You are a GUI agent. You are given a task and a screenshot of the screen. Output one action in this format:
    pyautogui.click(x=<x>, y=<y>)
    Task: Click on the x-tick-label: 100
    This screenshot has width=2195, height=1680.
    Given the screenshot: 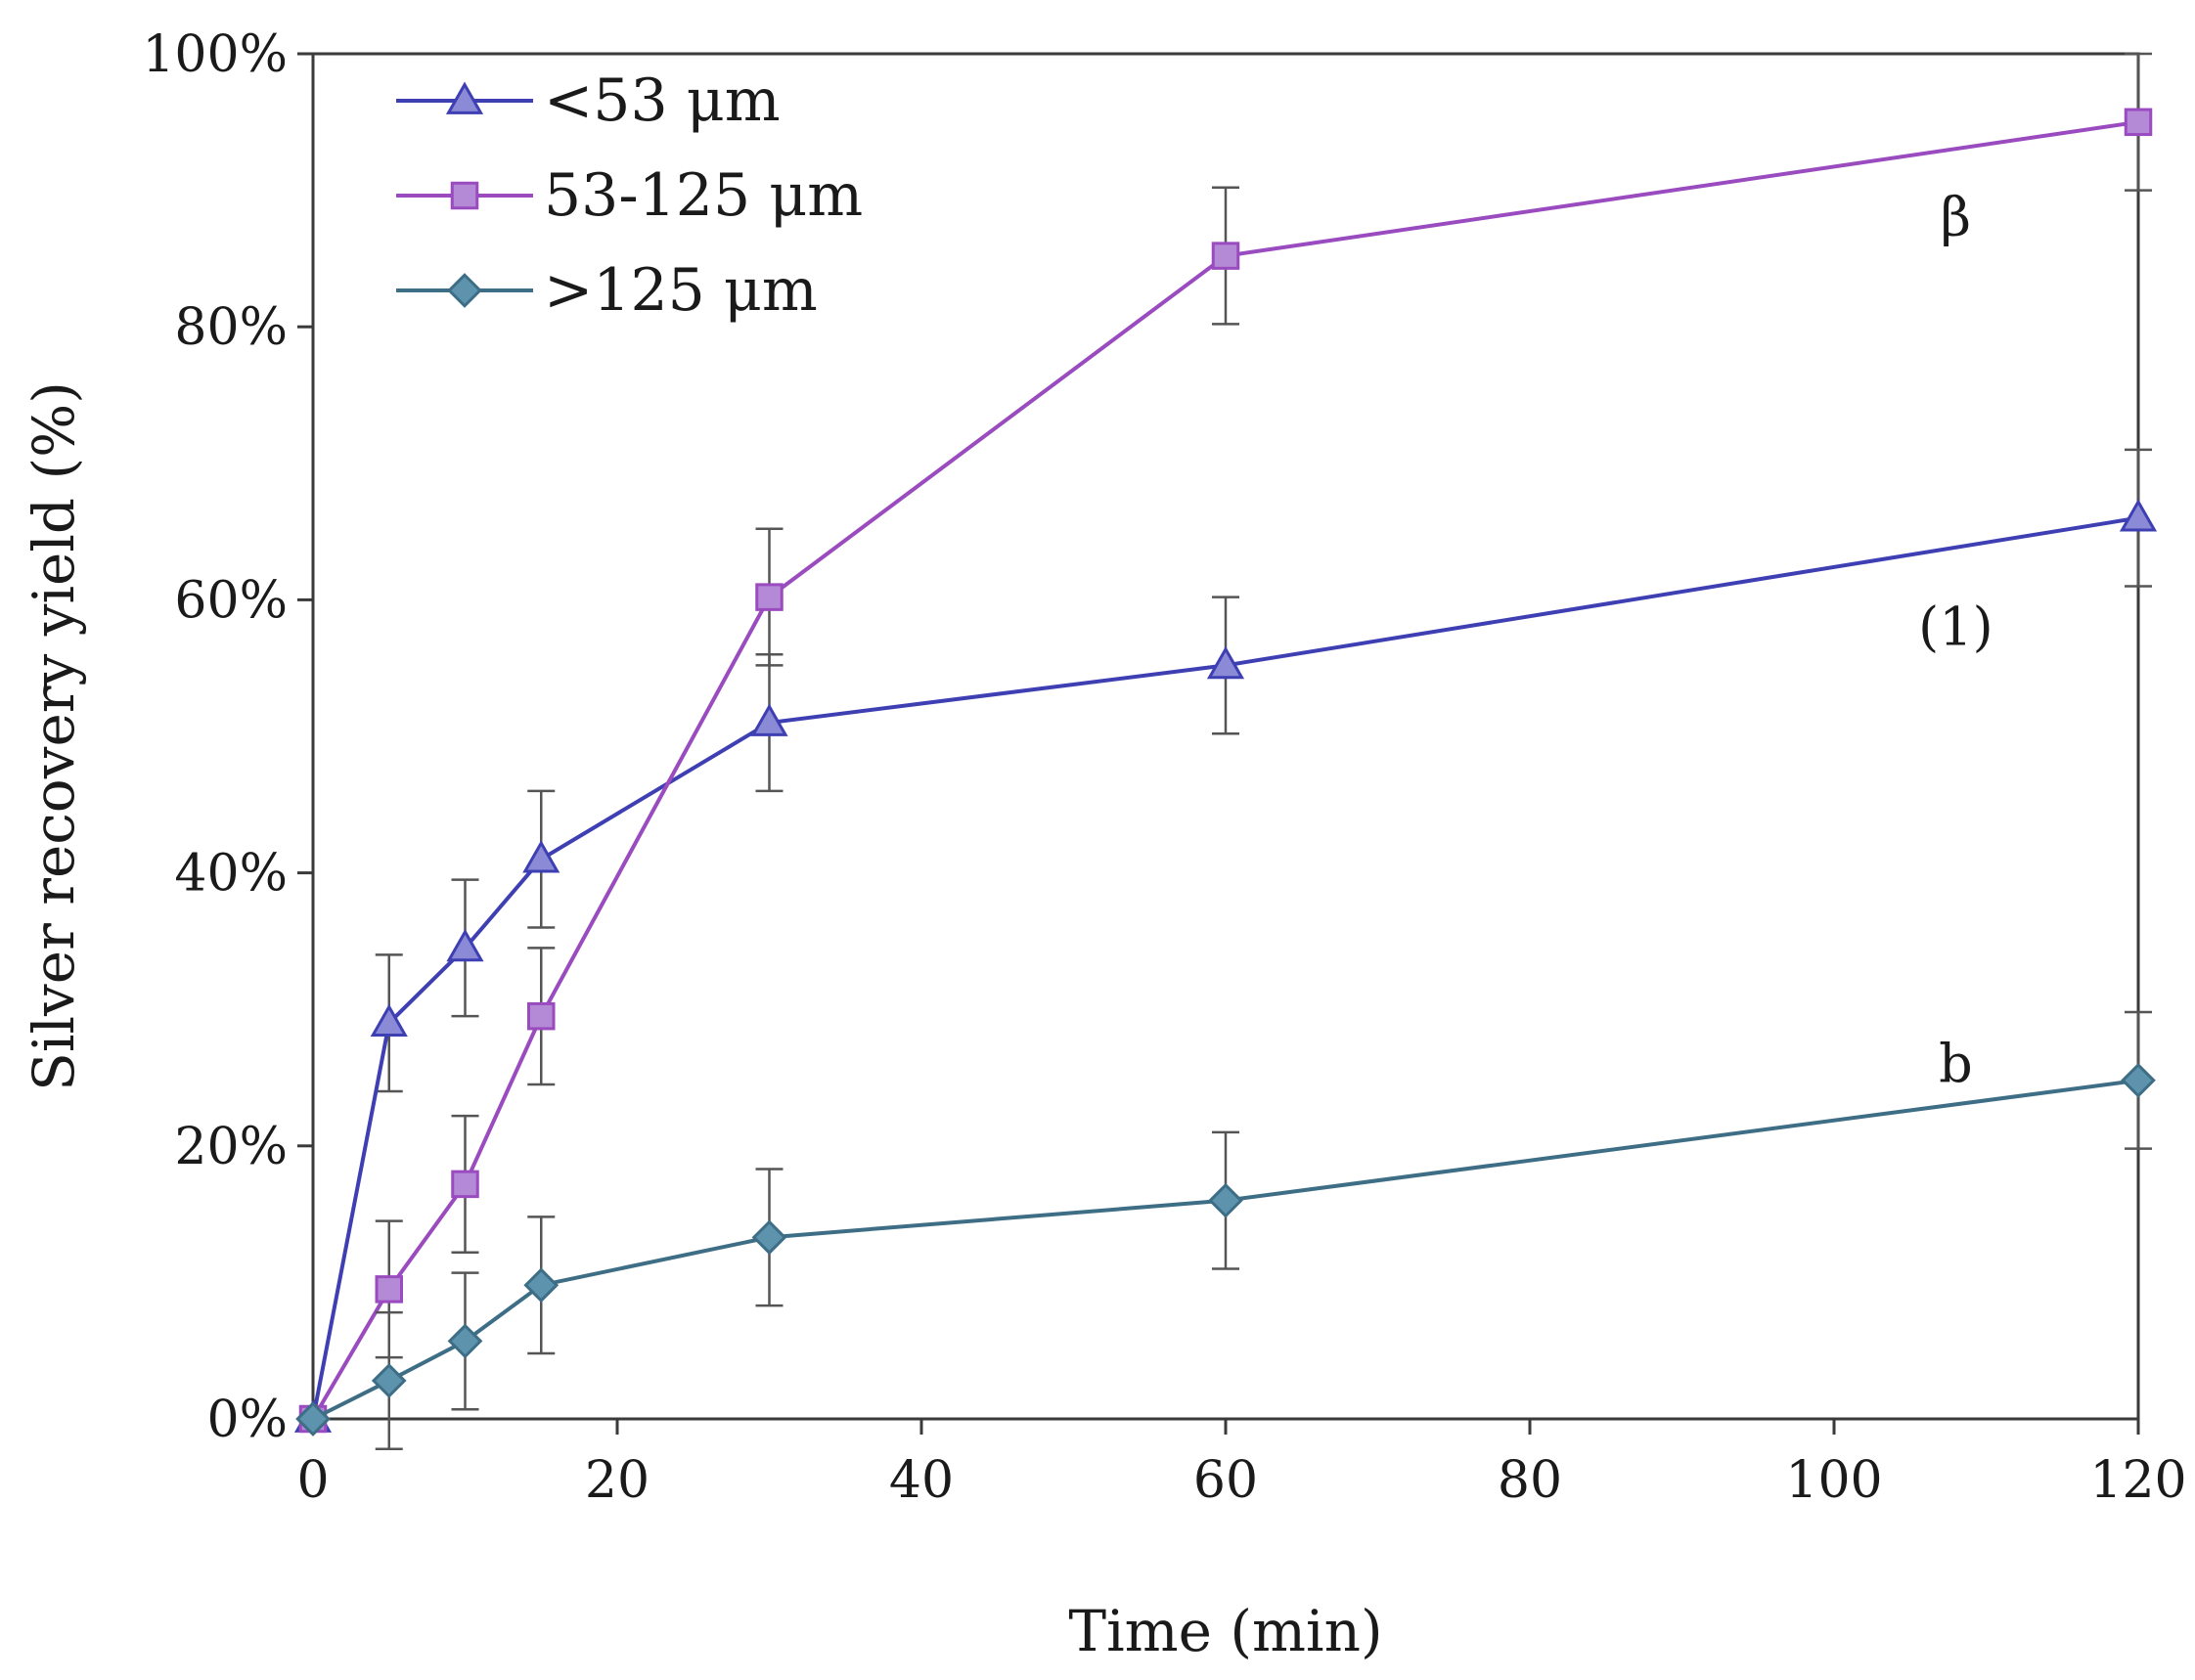 What is the action you would take?
    pyautogui.click(x=1833, y=1480)
    